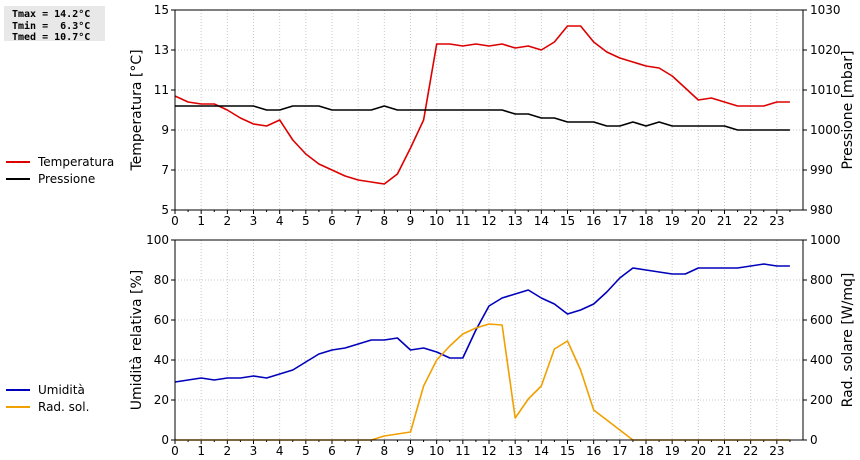 This screenshot has height=460, width=860. What do you see at coordinates (67, 178) in the screenshot?
I see `legend-label-pressure: Pressione` at bounding box center [67, 178].